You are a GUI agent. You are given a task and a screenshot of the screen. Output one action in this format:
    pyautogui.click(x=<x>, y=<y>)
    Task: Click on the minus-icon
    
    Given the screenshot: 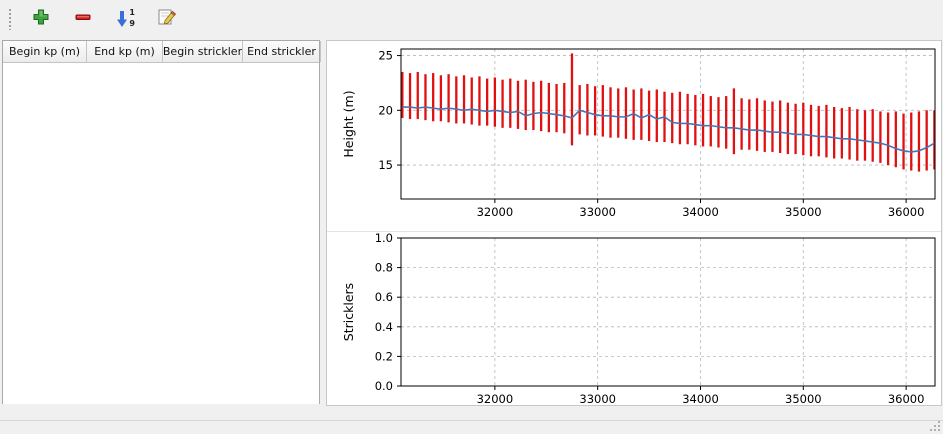 What is the action you would take?
    pyautogui.click(x=83, y=19)
    